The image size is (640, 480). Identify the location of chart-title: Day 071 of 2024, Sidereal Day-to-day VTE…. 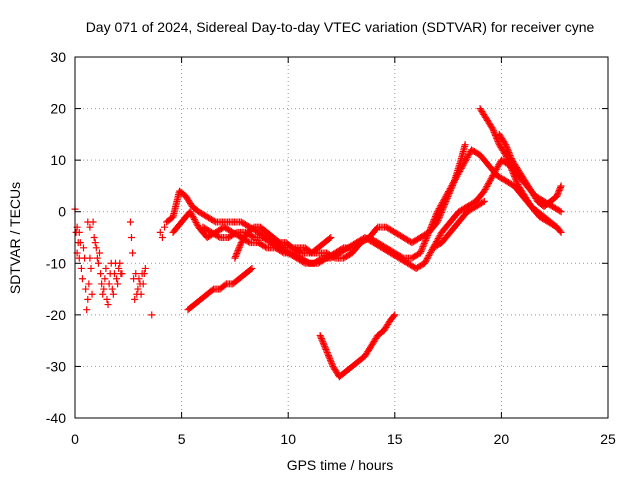
(340, 27).